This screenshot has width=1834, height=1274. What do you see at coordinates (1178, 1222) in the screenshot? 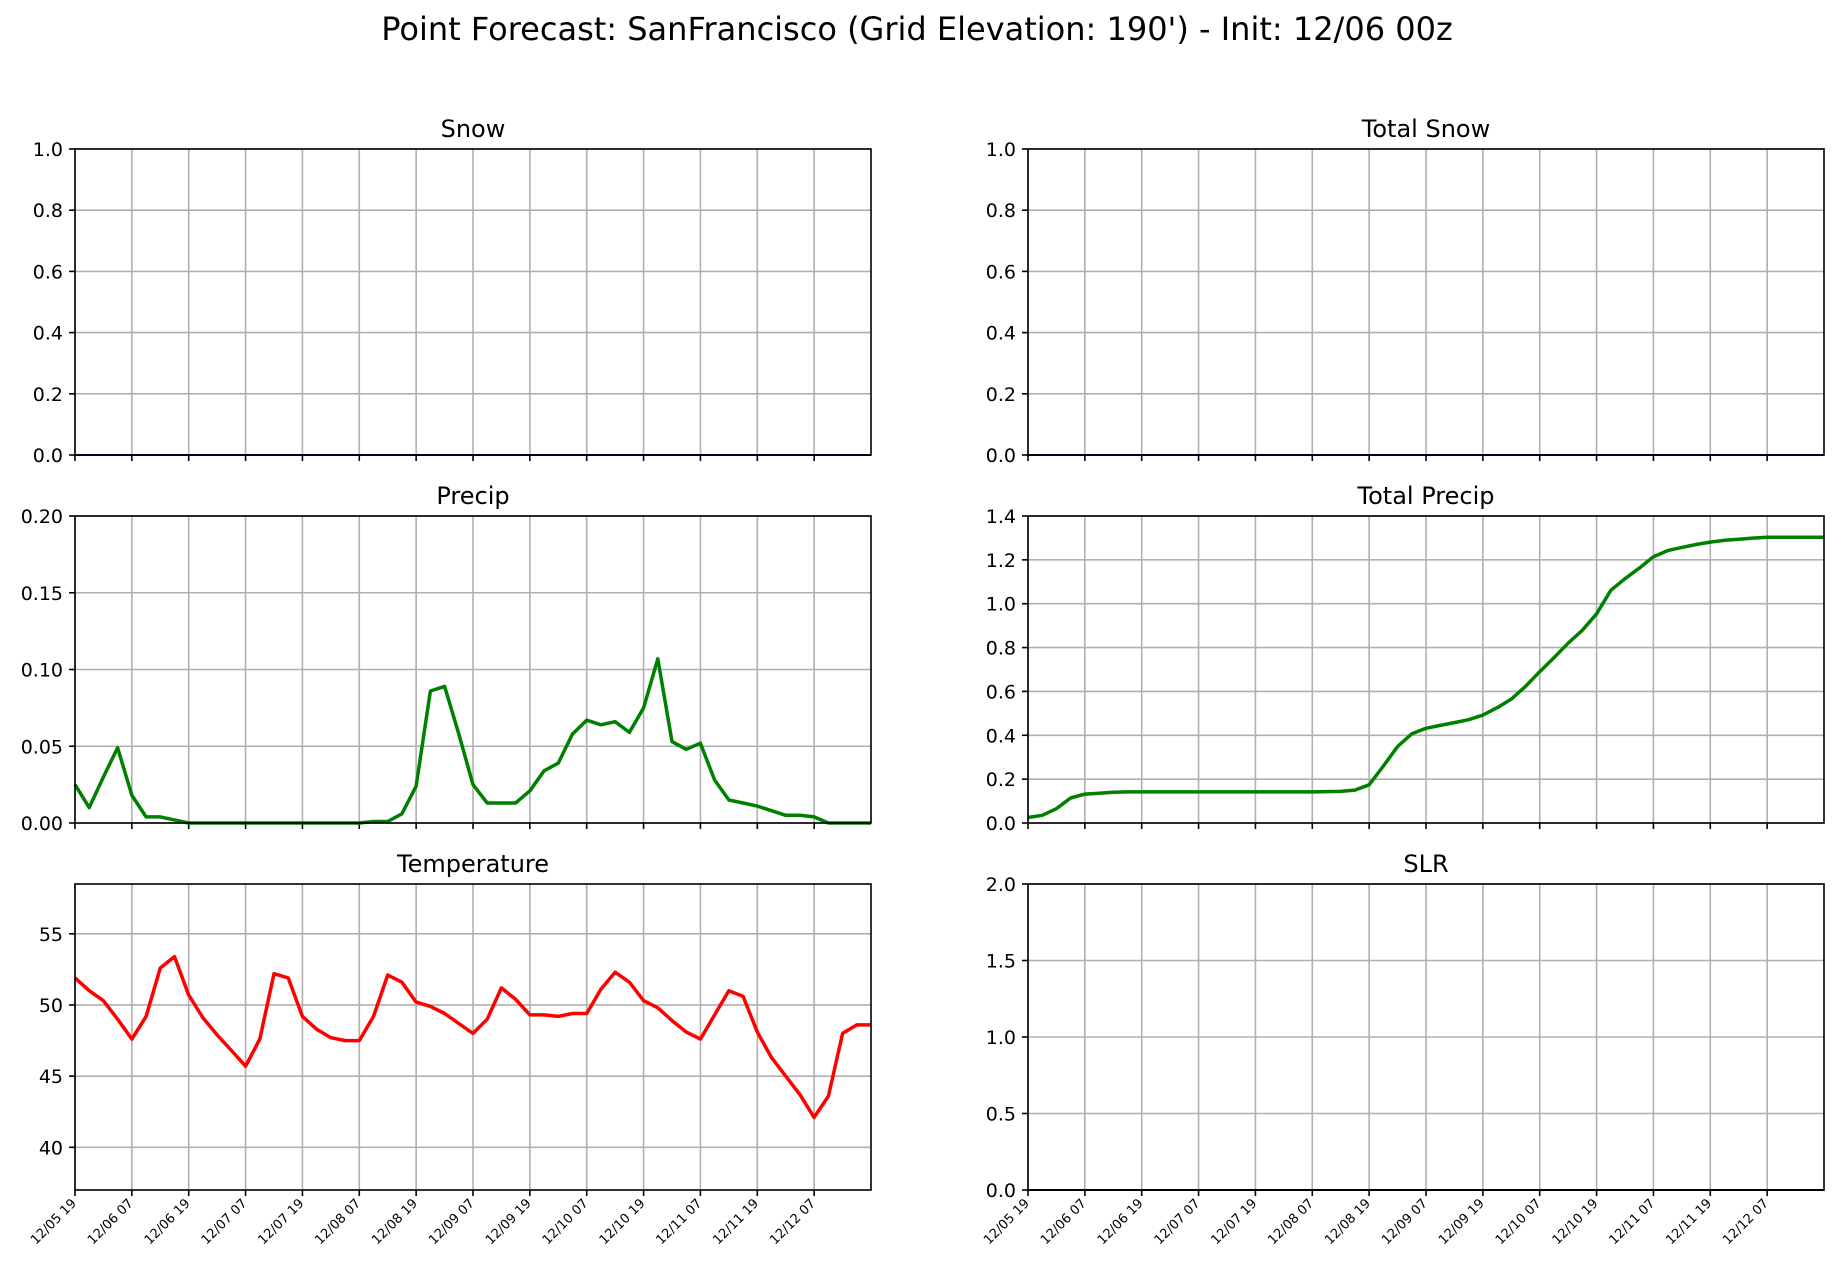
I see `slr-xtick-label: 12/07 07` at bounding box center [1178, 1222].